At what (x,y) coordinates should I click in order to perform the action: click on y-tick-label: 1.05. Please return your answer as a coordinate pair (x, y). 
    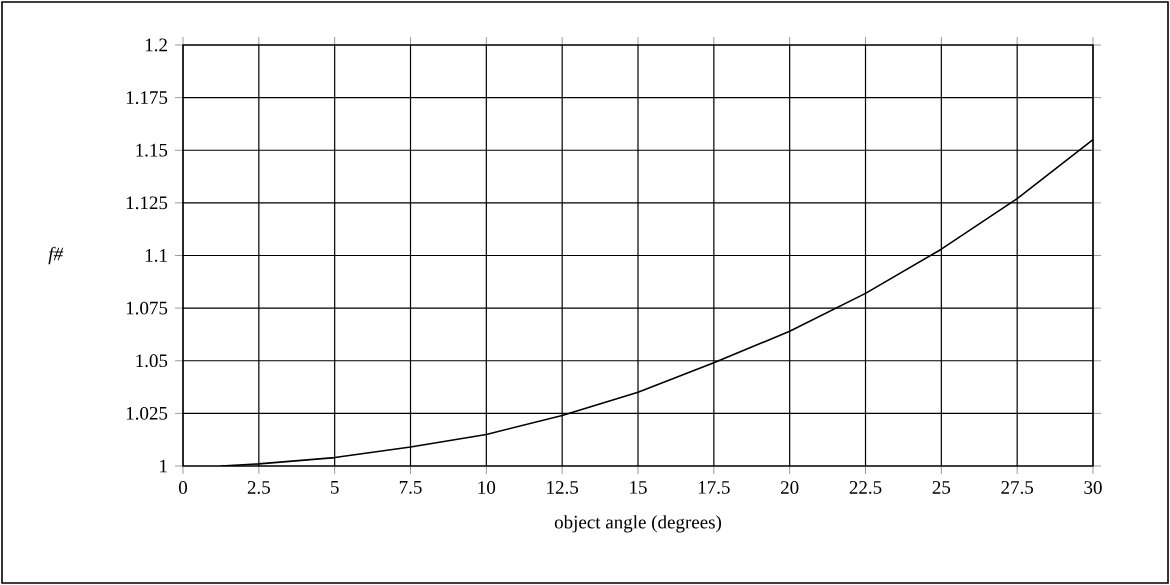
    Looking at the image, I should click on (152, 361).